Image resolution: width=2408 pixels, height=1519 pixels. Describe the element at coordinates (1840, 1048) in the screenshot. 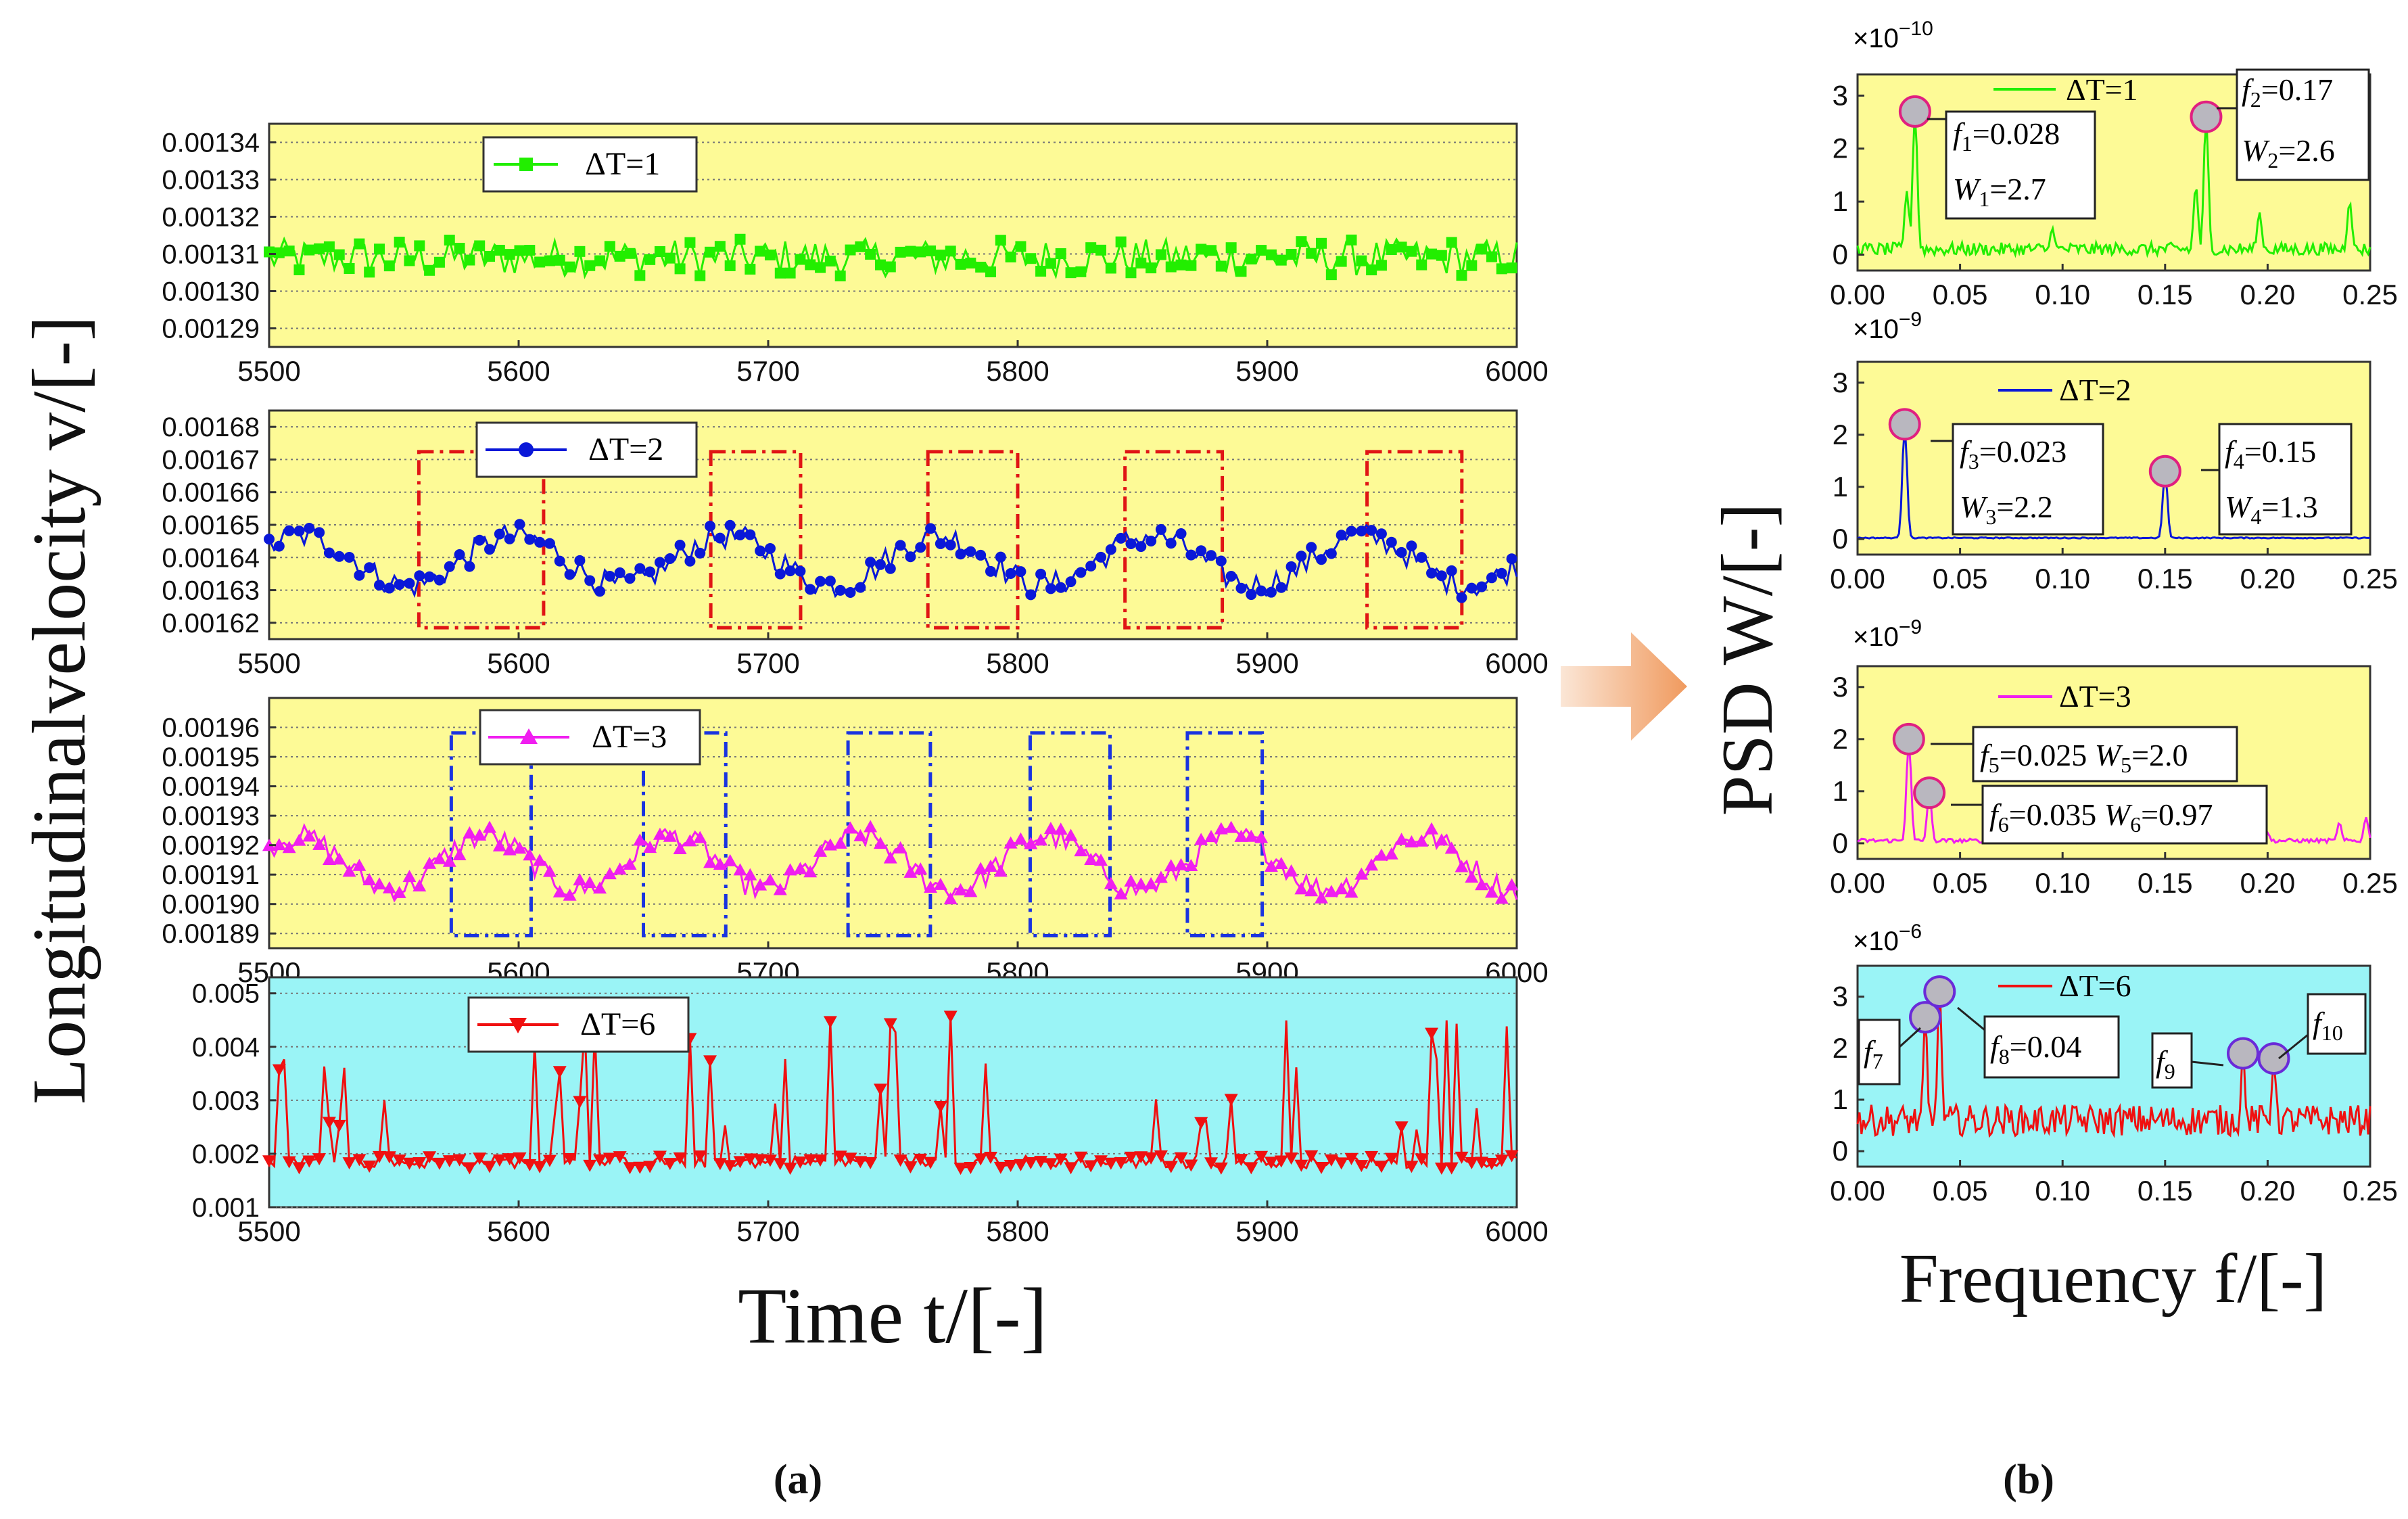

I see `y-tick-label: 2` at that location.